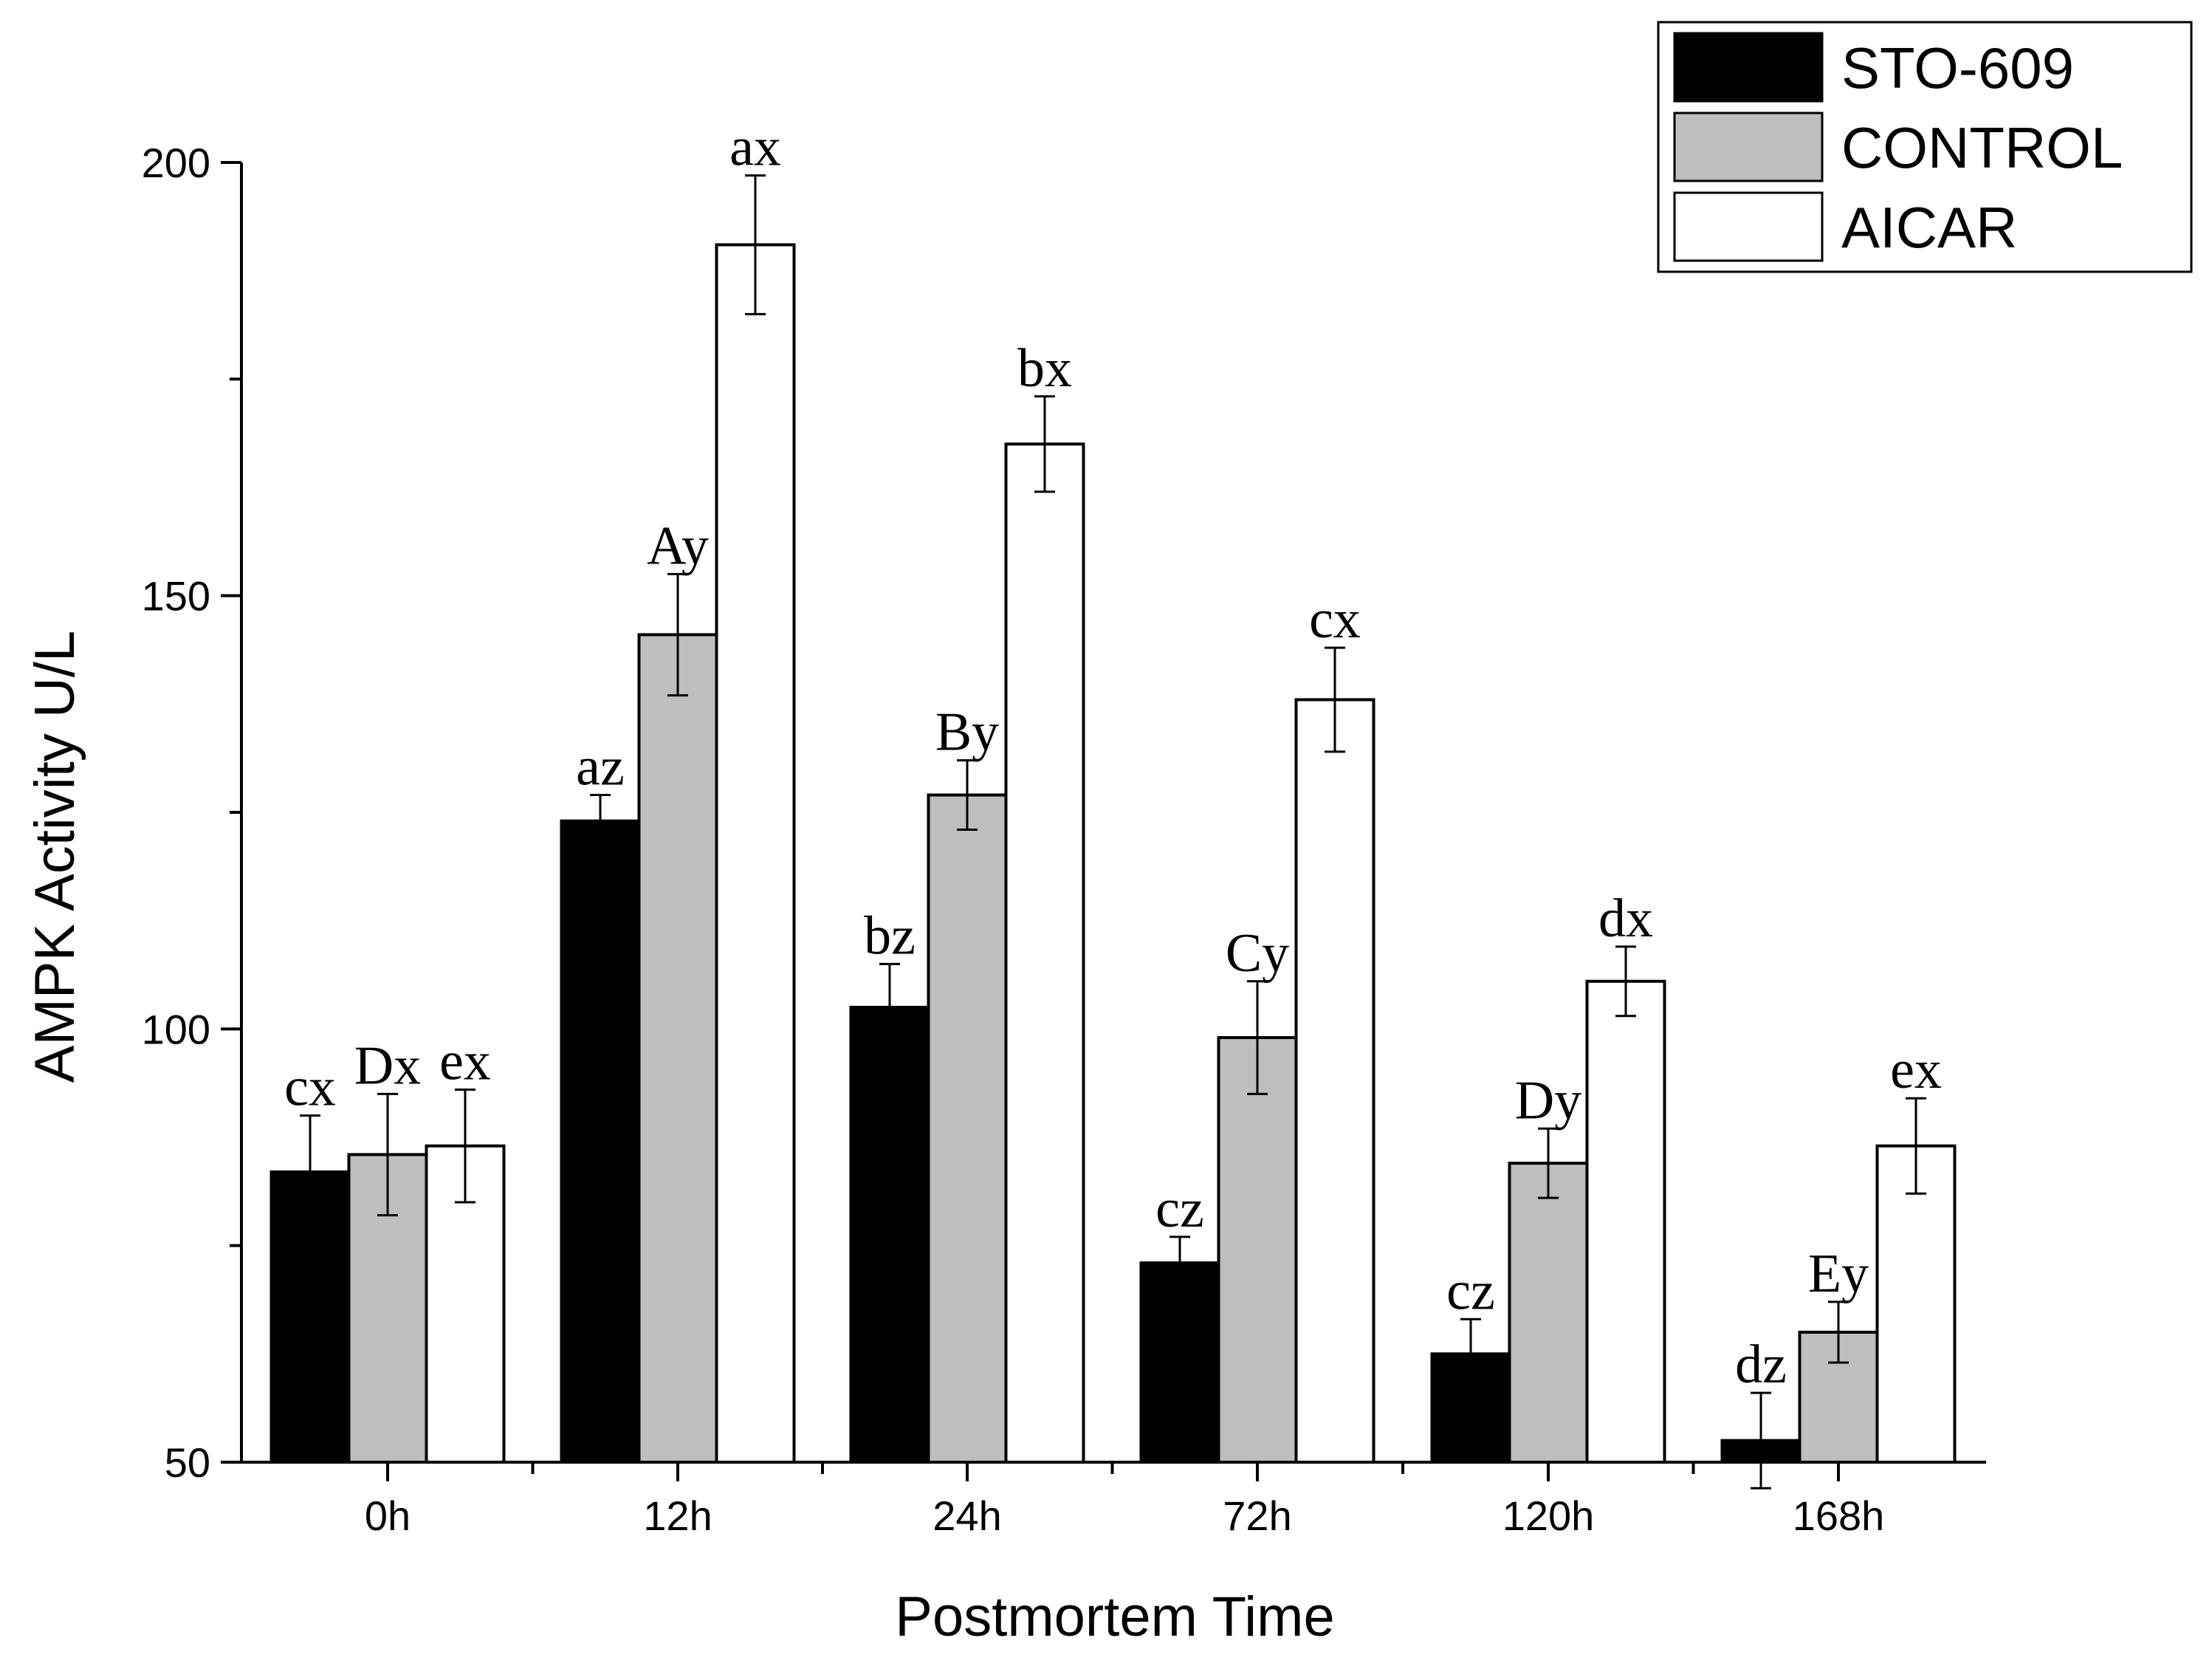 The image size is (2212, 1666). What do you see at coordinates (600, 821) in the screenshot?
I see `error-bar-sto-609-12h` at bounding box center [600, 821].